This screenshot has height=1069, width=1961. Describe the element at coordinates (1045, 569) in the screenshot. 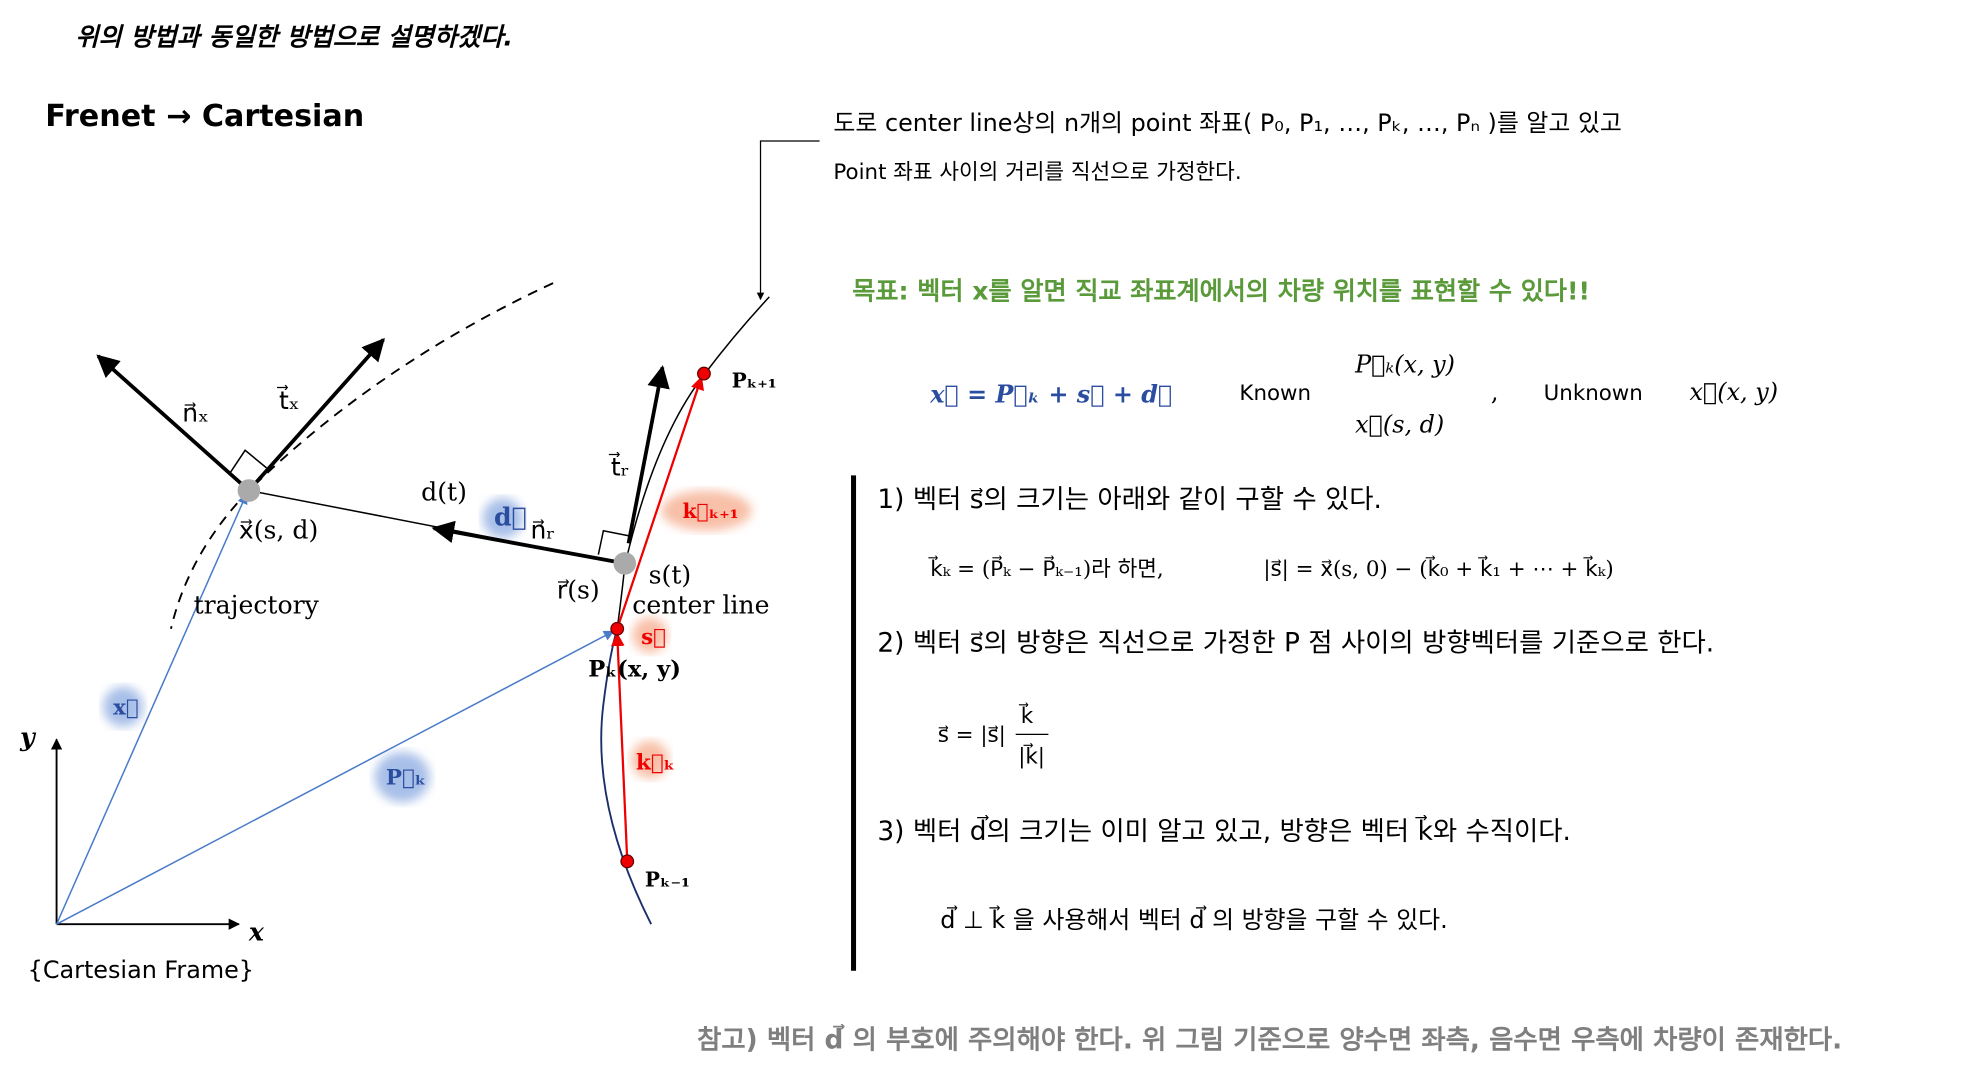

I see `formula: k⃗ₖ = (P⃗ₖ − P⃗ₖ₋₁)라 하면,` at that location.